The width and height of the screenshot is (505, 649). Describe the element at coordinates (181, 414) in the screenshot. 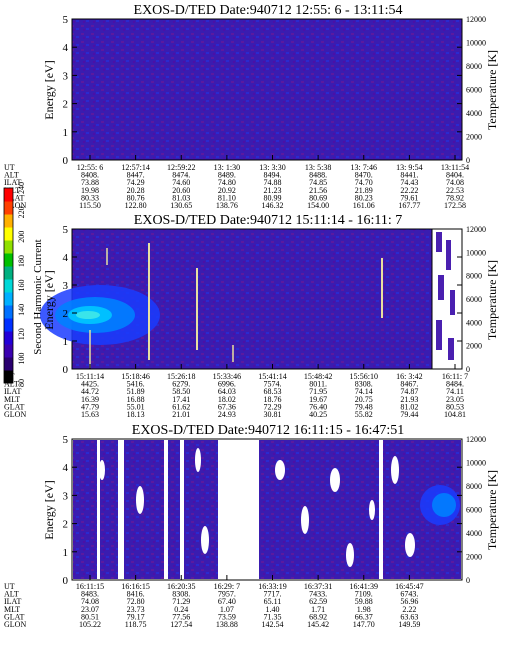

I see `table-cell: 21.01` at that location.